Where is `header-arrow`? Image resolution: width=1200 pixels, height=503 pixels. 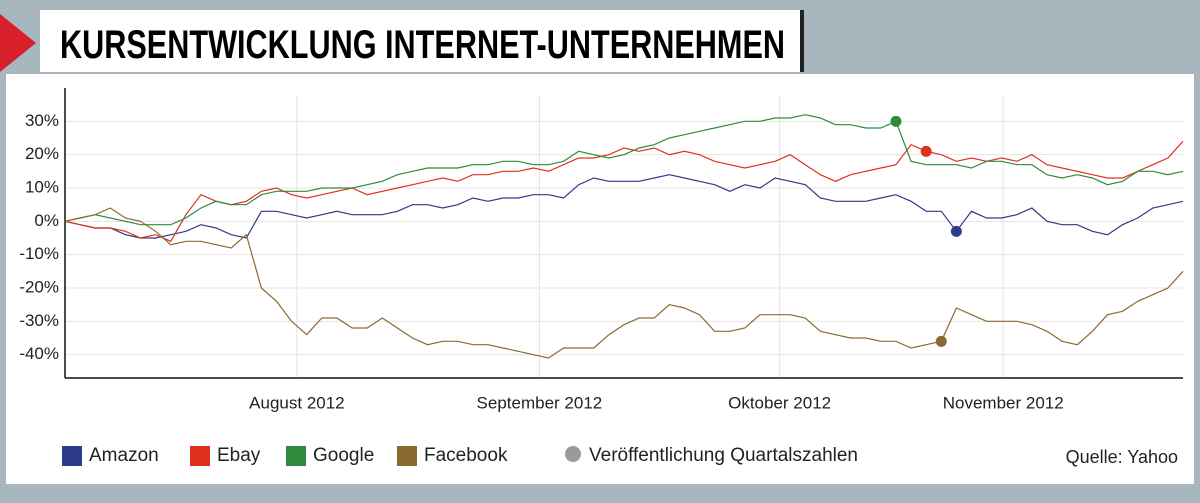 header-arrow is located at coordinates (18, 43).